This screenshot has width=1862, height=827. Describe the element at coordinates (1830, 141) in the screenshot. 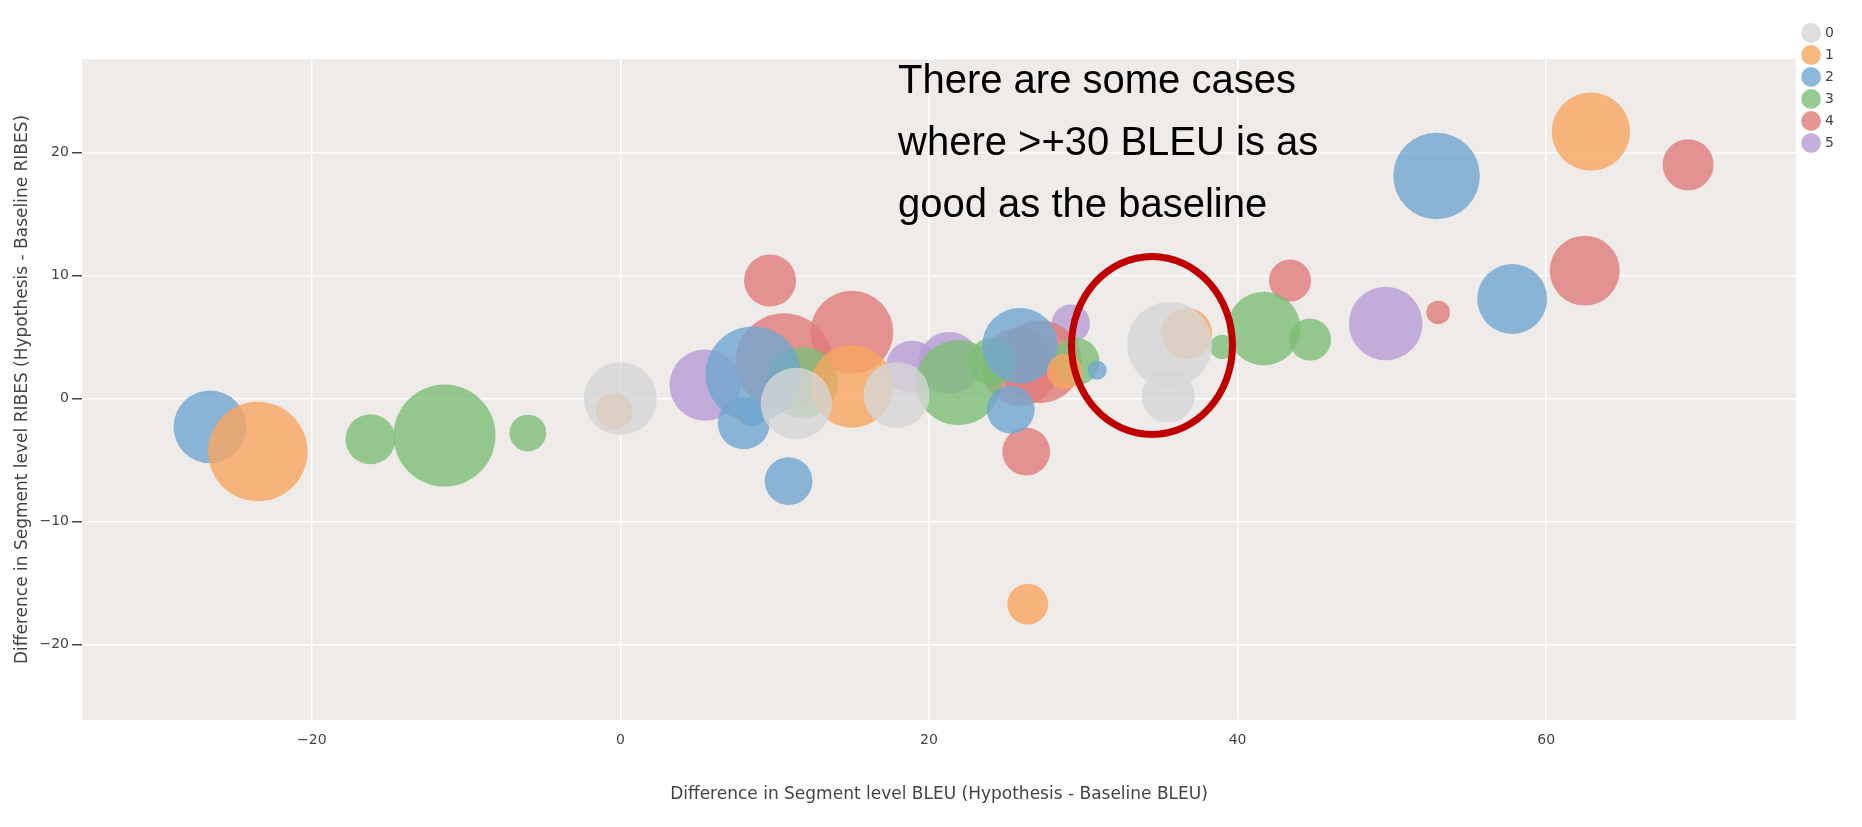

I see `legend-label: 5` at that location.